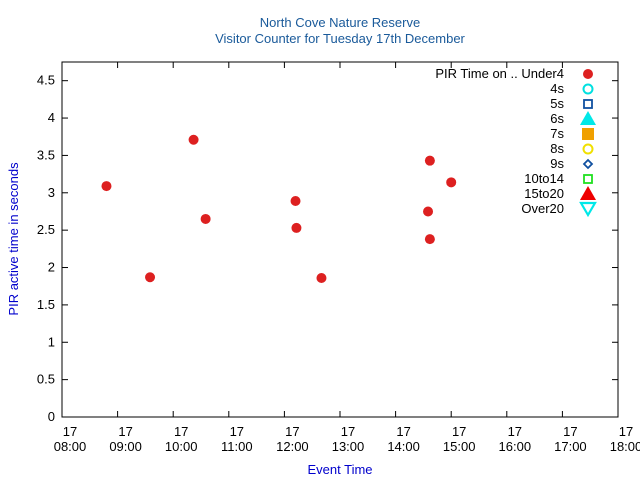 The width and height of the screenshot is (640, 480). I want to click on legend-label: Over20, so click(542, 208).